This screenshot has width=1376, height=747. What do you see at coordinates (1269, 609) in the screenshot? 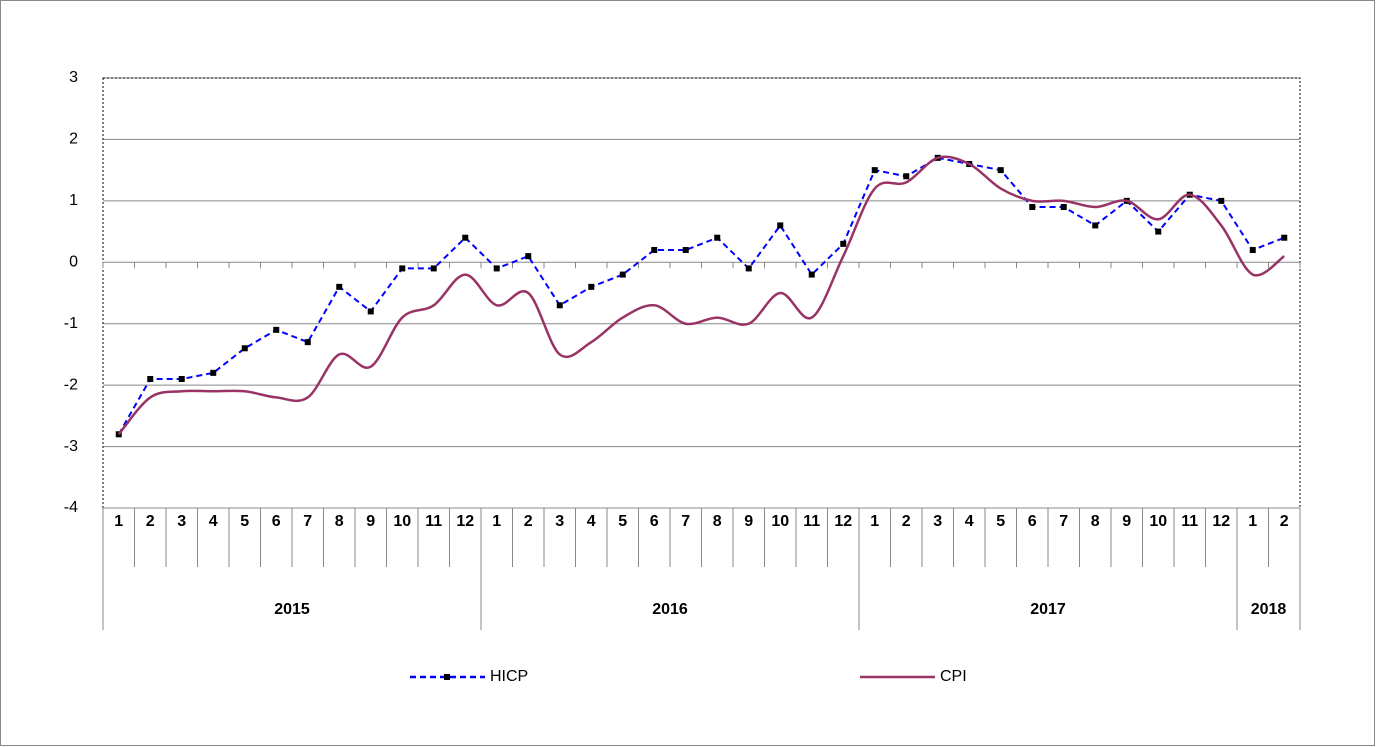
I see `x-group-label: 2018` at bounding box center [1269, 609].